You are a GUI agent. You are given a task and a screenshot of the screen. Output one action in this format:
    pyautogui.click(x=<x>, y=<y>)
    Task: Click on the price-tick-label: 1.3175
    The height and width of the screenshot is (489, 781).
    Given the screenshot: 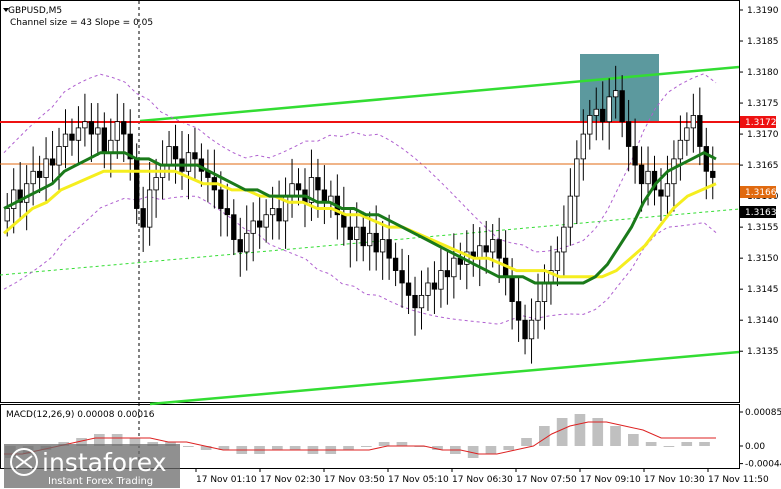 What is the action you would take?
    pyautogui.click(x=763, y=104)
    